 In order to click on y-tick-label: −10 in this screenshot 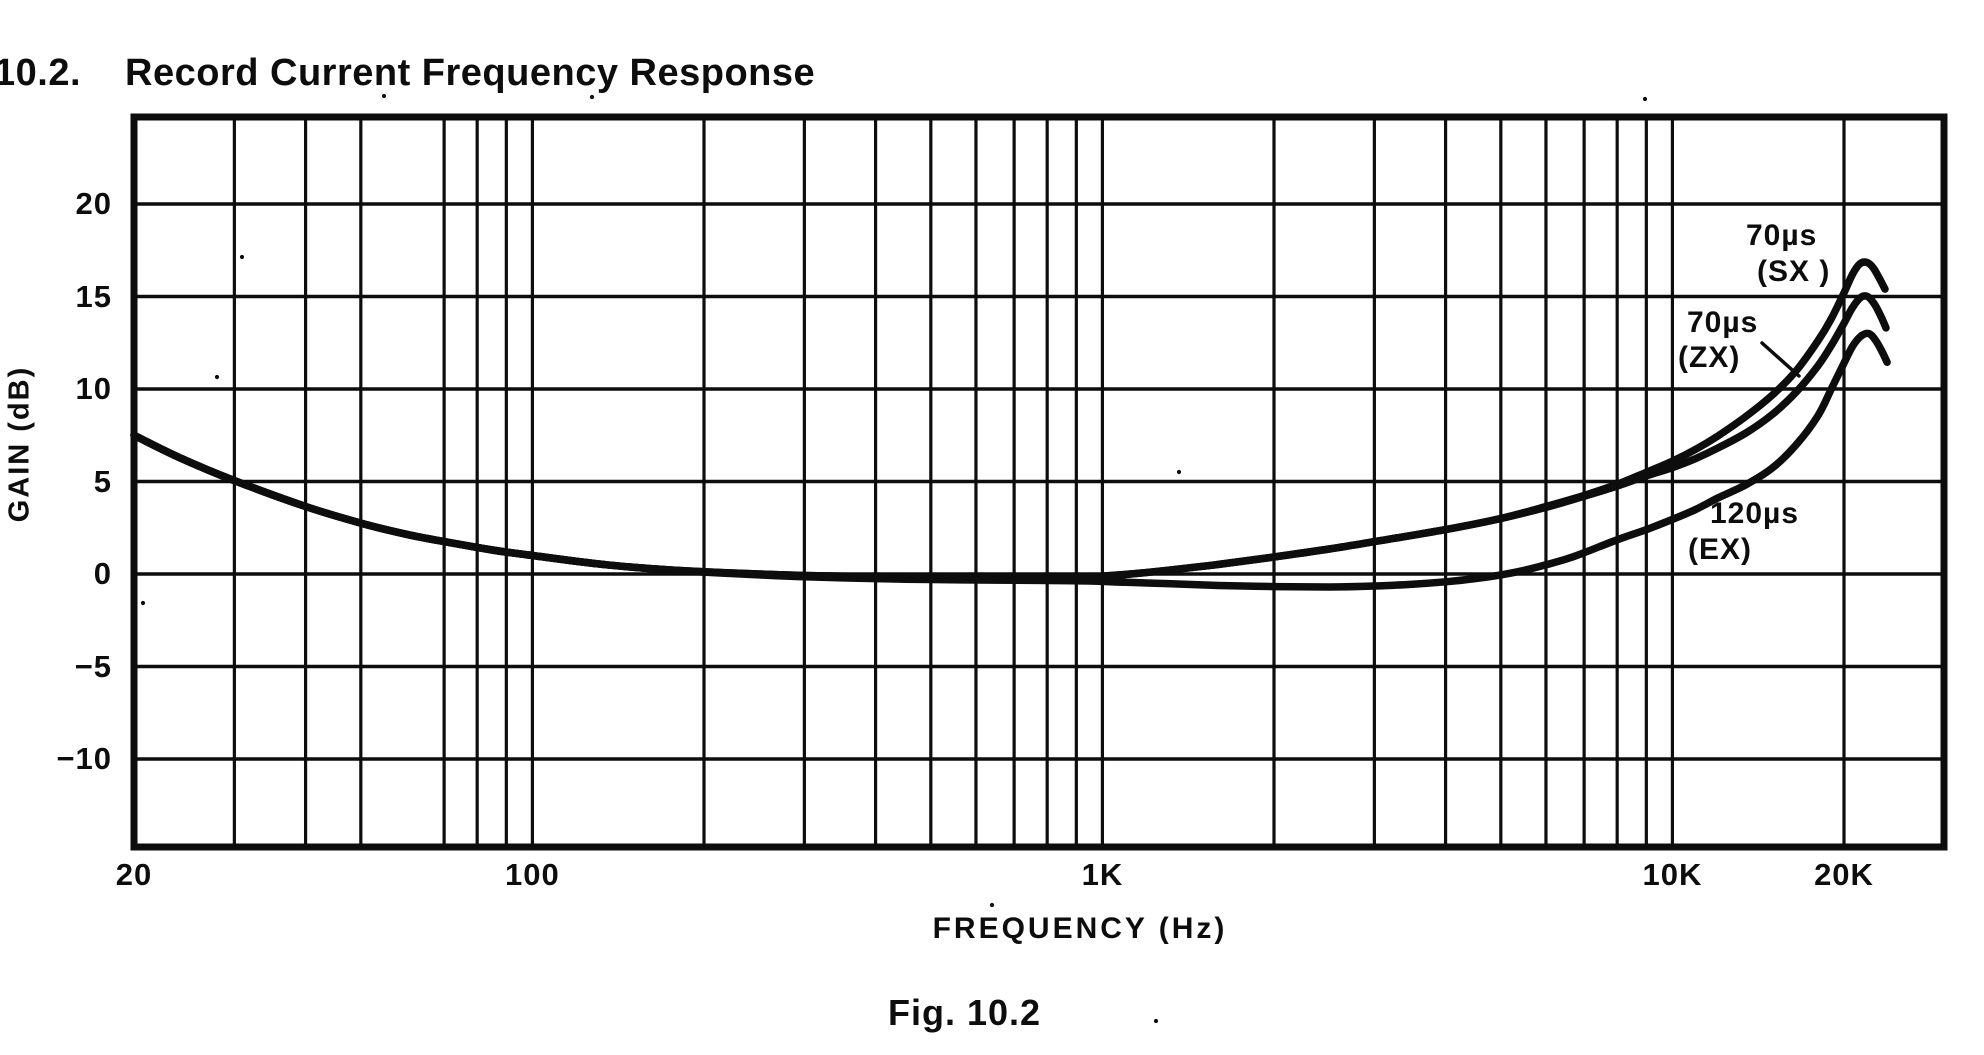, I will do `click(84, 758)`.